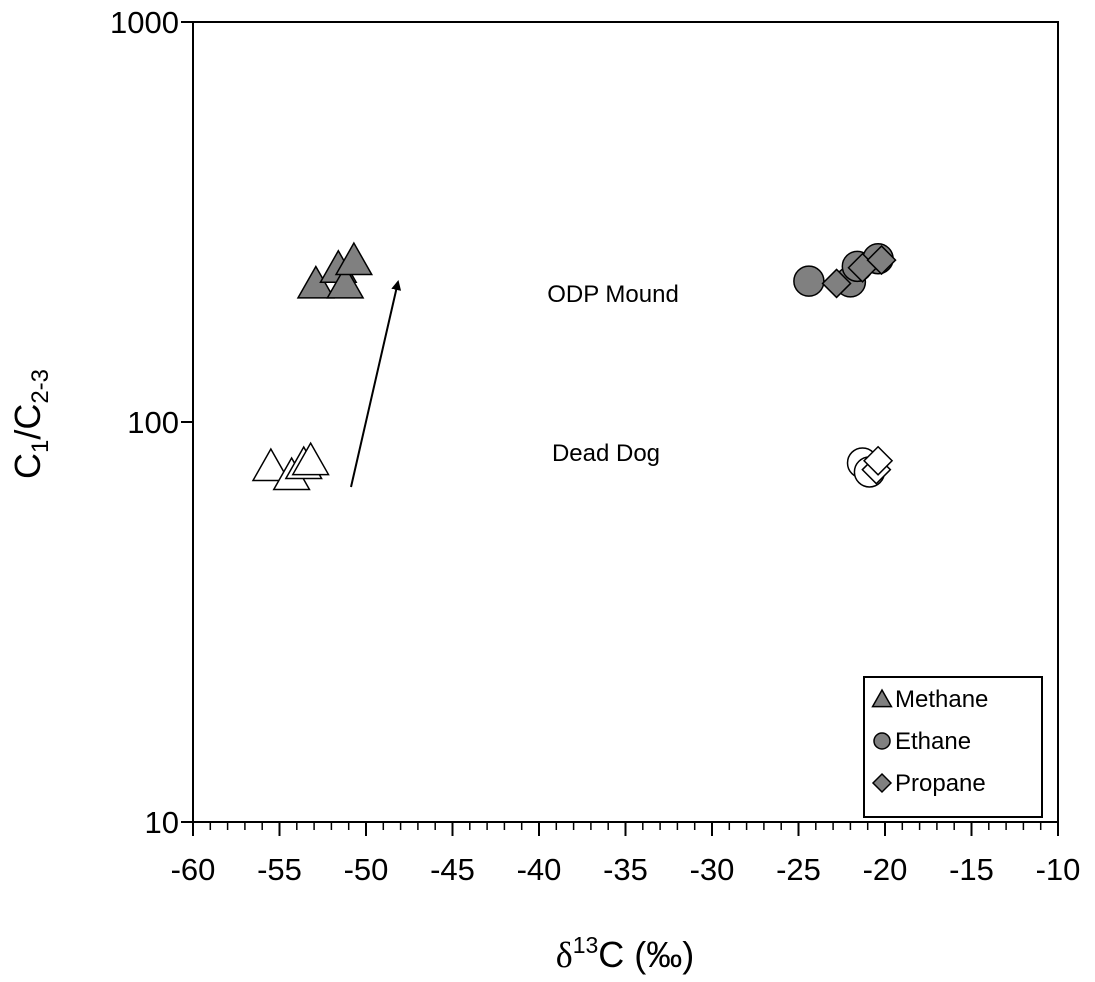 Image resolution: width=1095 pixels, height=982 pixels. What do you see at coordinates (452, 869) in the screenshot?
I see `x-tick-label: -45` at bounding box center [452, 869].